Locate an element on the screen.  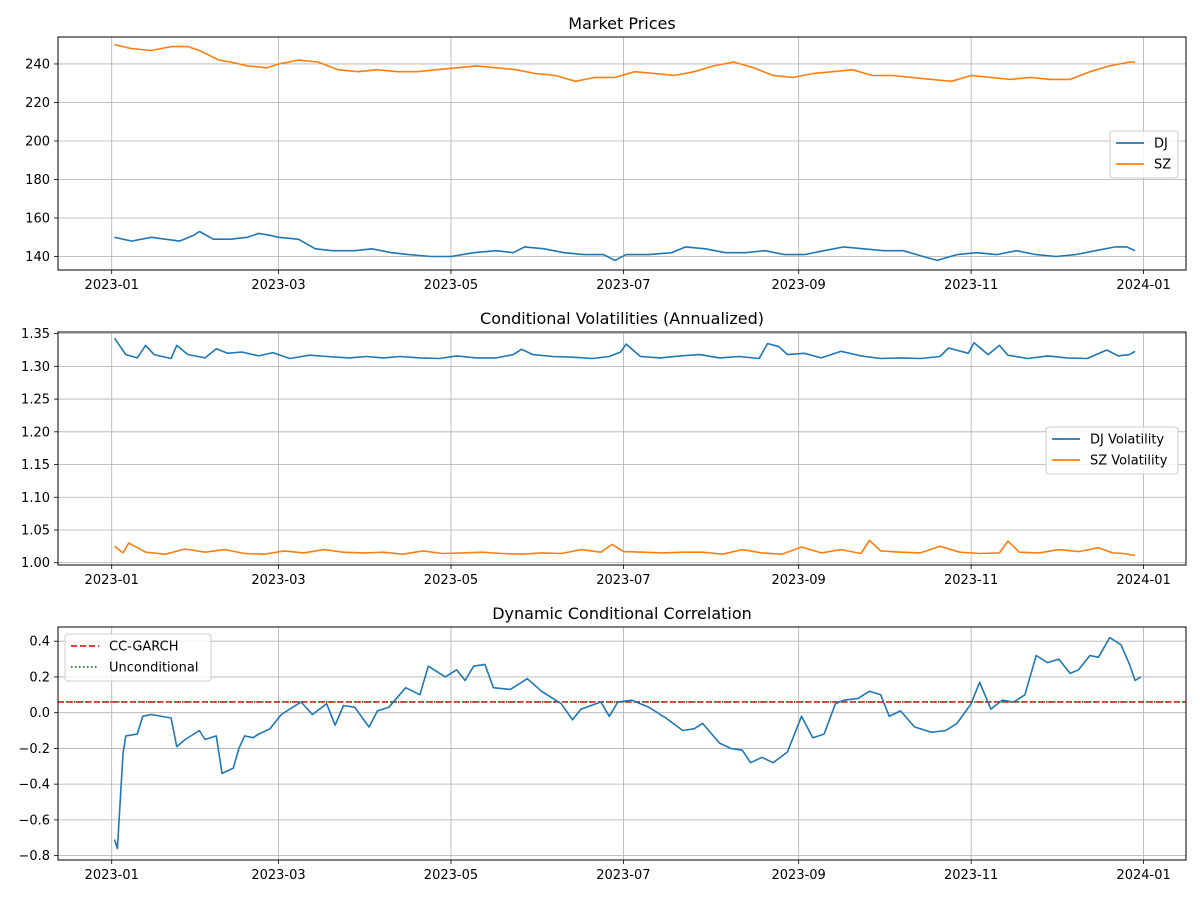
legend-label-sz-volatility: SZ Volatility is located at coordinates (1129, 461).